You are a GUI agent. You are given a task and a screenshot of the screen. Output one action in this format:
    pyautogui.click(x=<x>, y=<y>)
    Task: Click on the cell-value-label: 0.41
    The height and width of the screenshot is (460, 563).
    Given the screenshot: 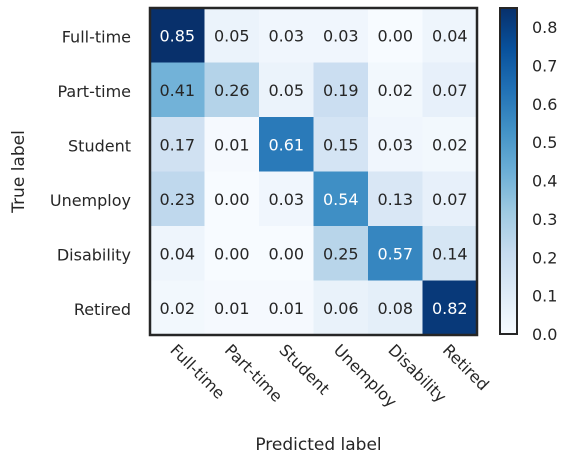 What is the action you would take?
    pyautogui.click(x=177, y=90)
    